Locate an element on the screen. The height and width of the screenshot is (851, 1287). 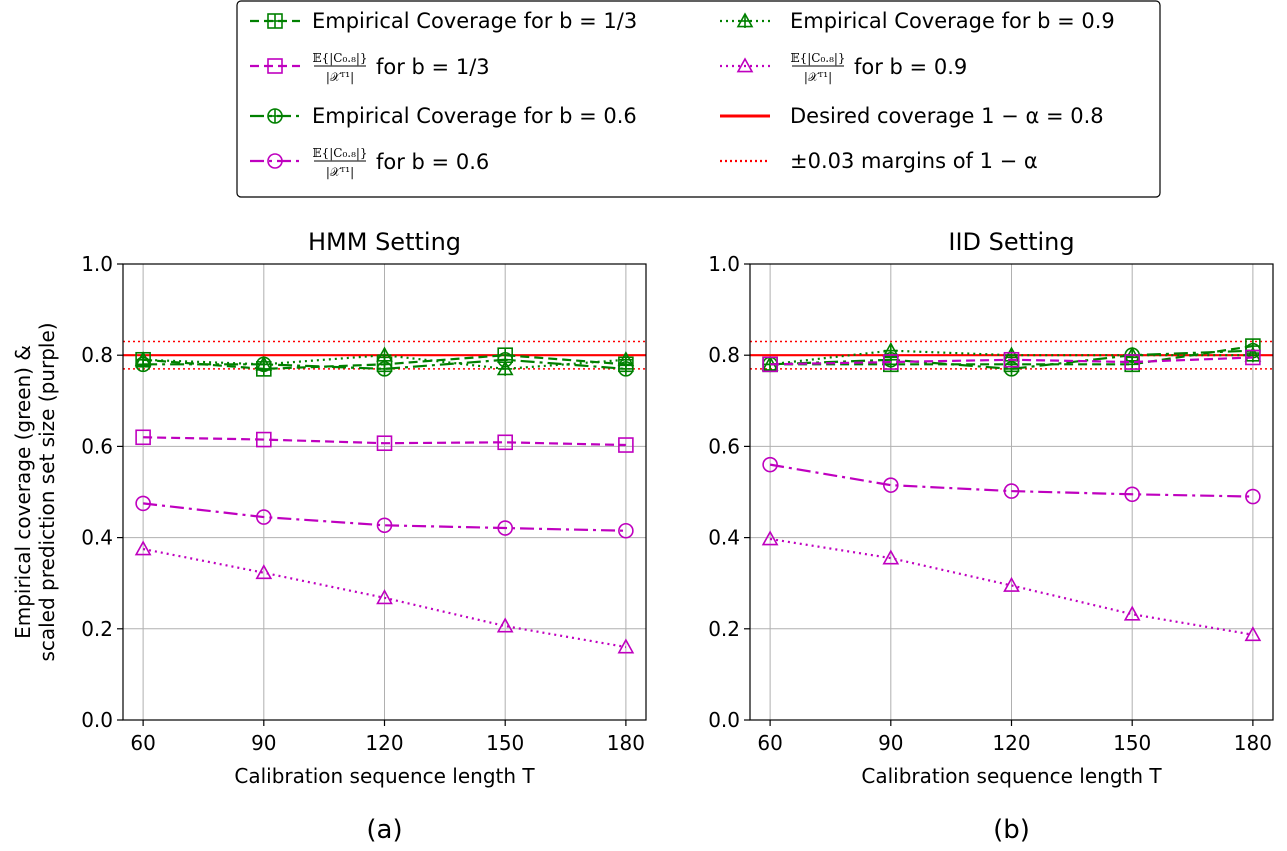
x-tick-label: 90 is located at coordinates (890, 743).